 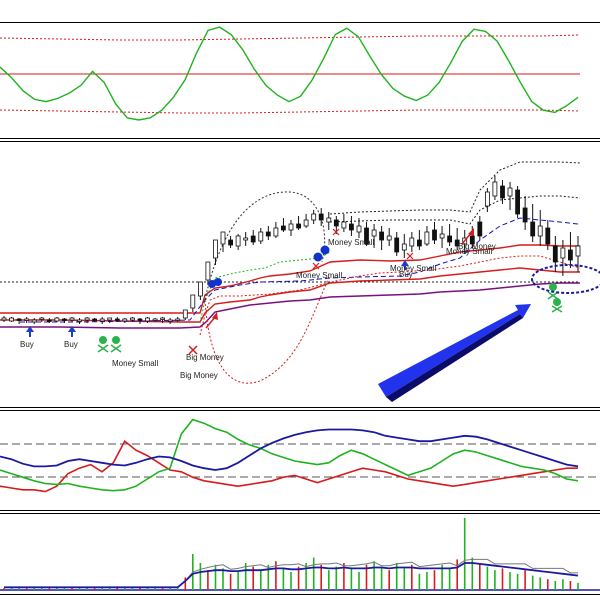 I want to click on label-big-money-3: Big Money, so click(x=477, y=246).